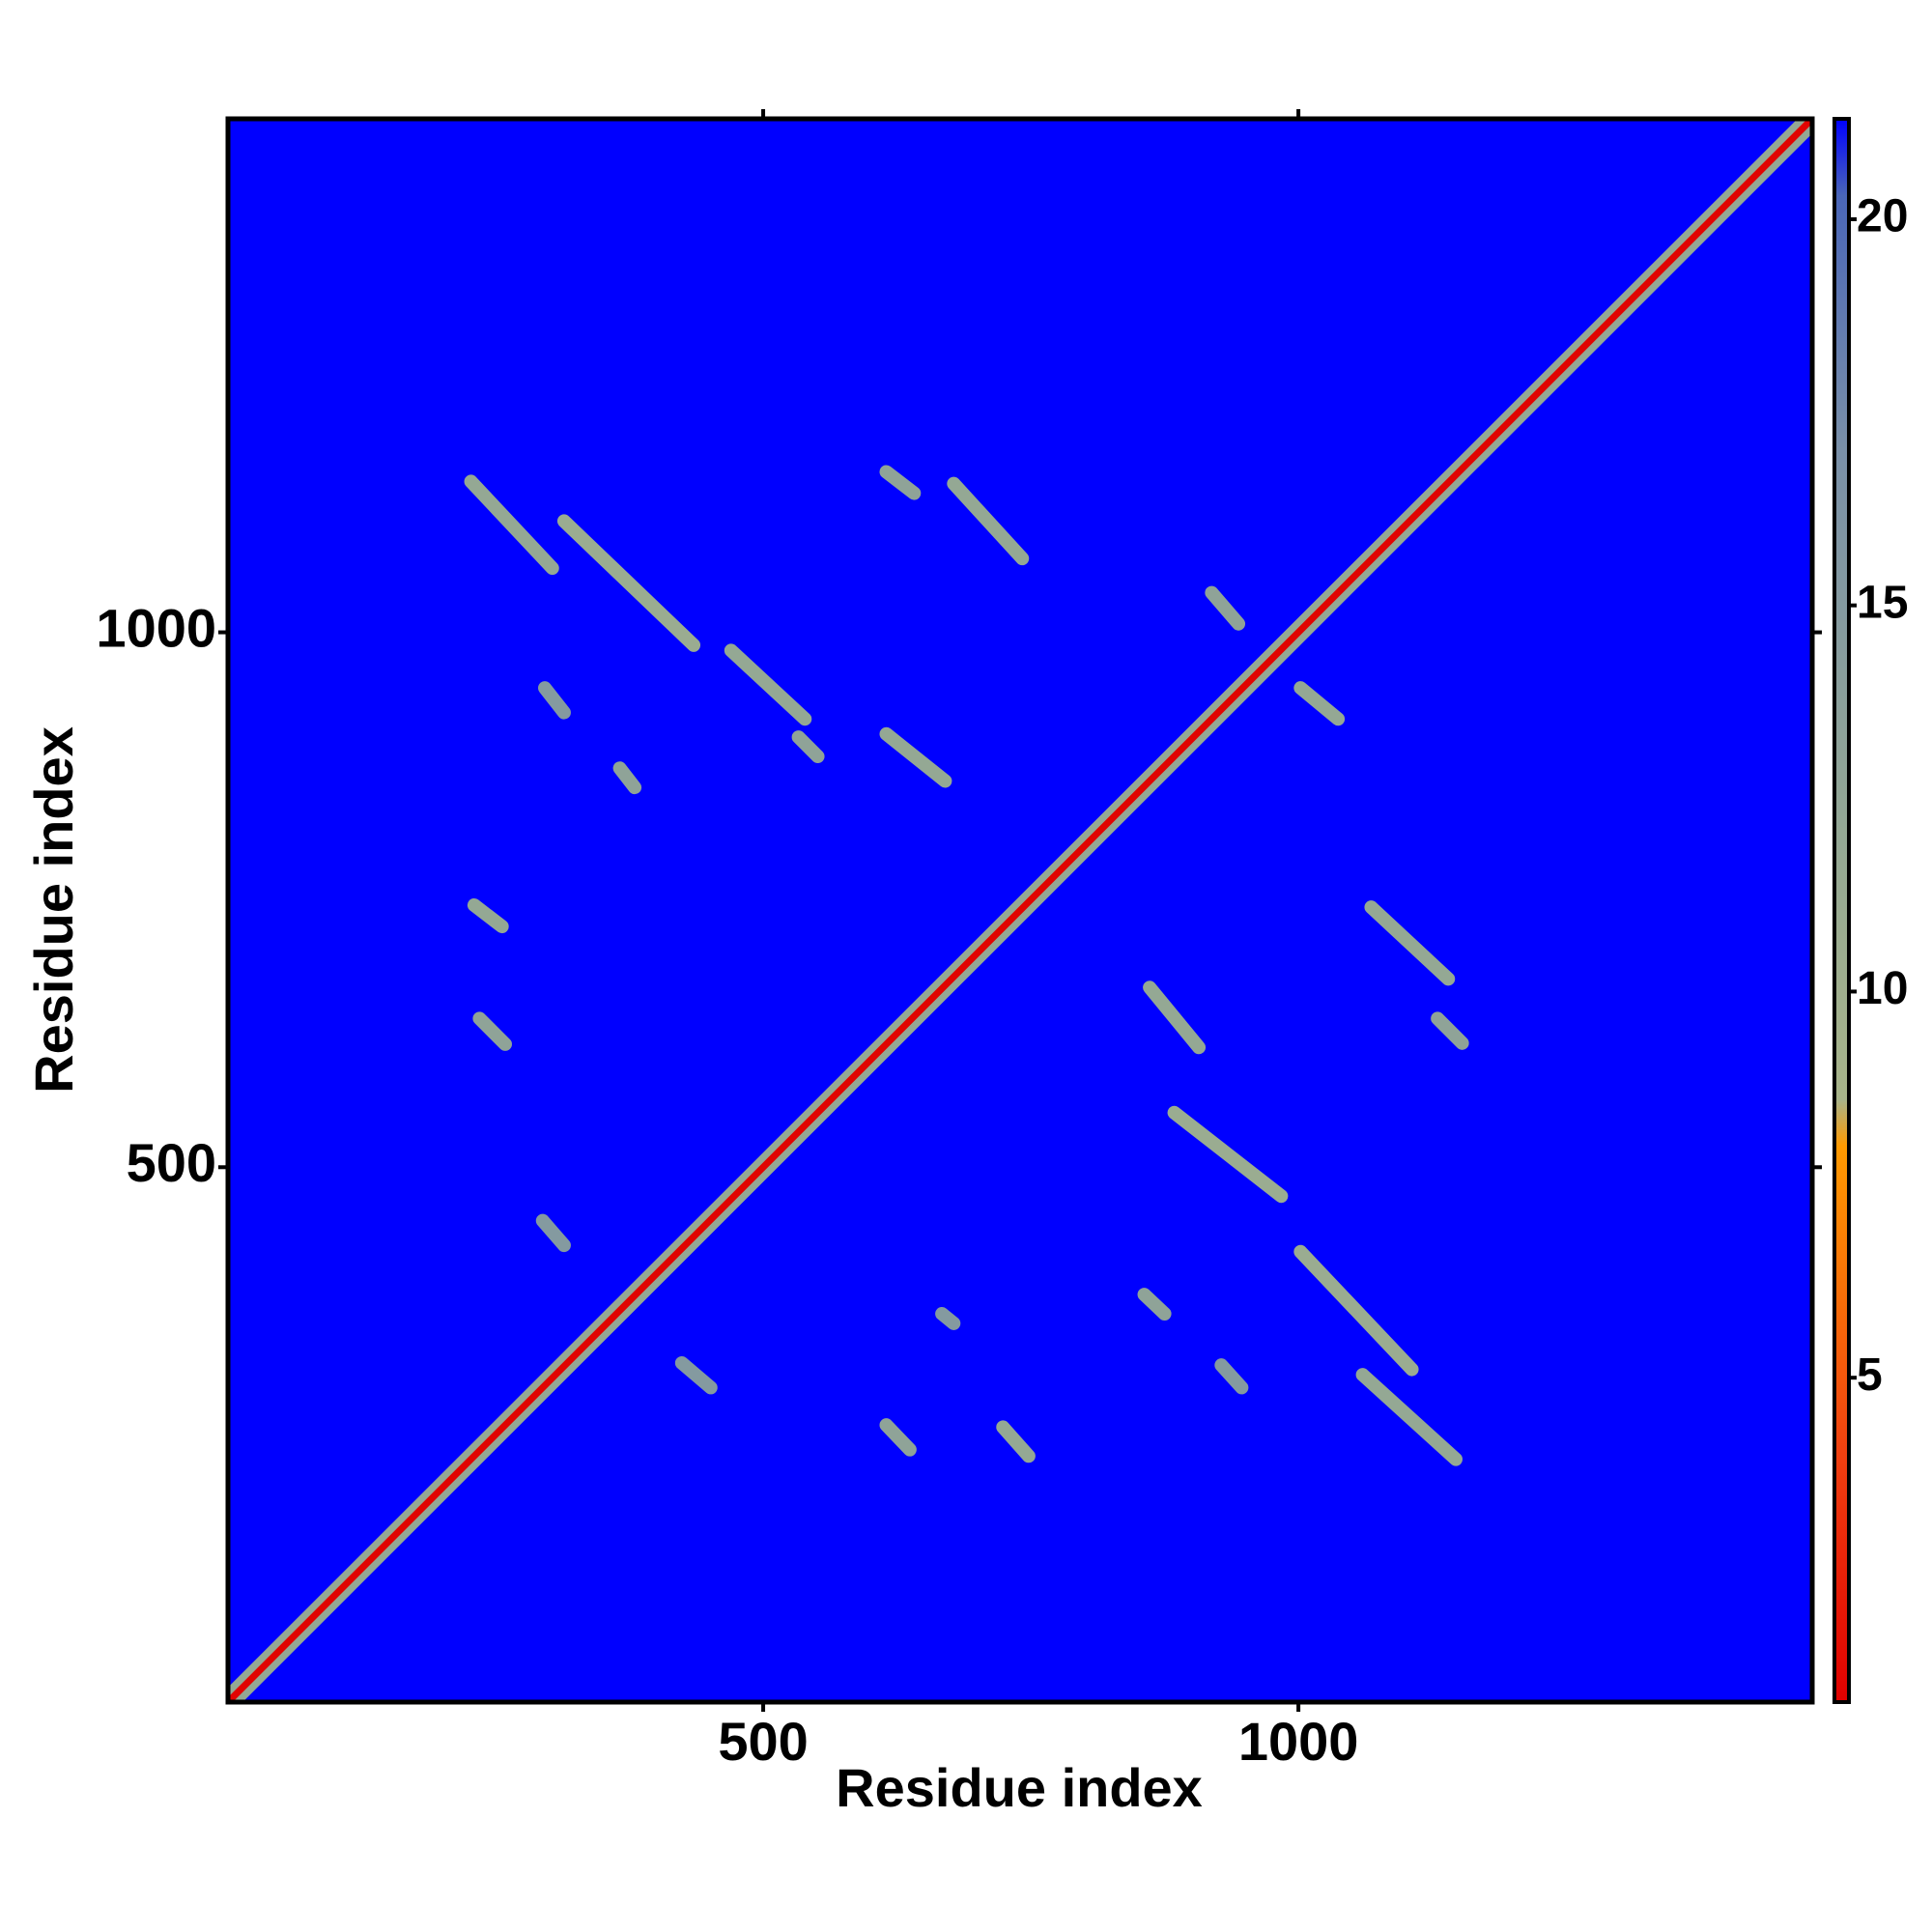  What do you see at coordinates (53, 910) in the screenshot?
I see `y-axis-title: Residue index` at bounding box center [53, 910].